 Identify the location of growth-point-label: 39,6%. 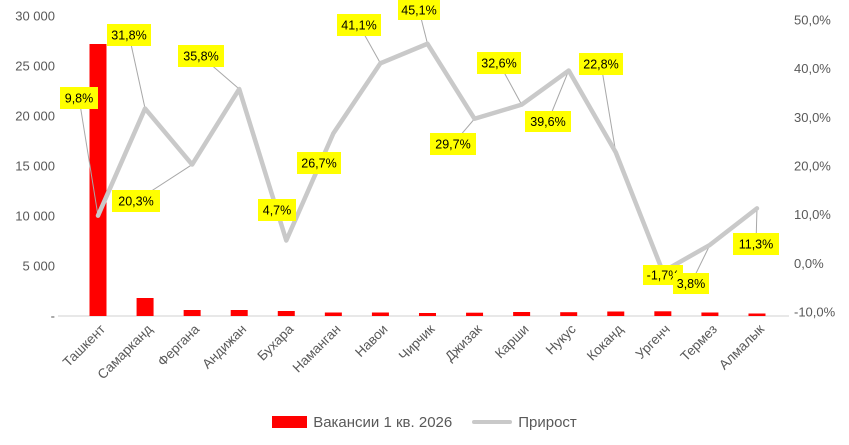
(547, 122).